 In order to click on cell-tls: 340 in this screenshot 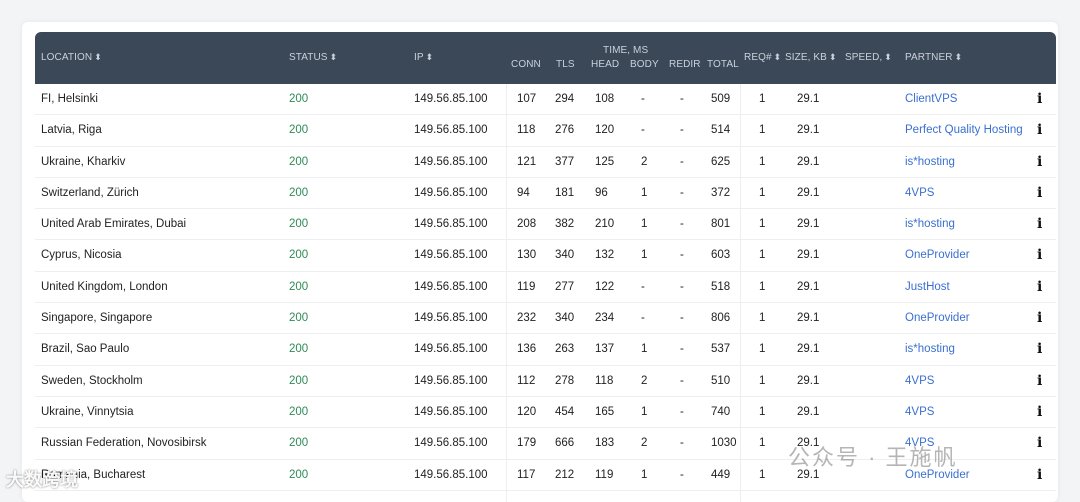, I will do `click(565, 318)`.